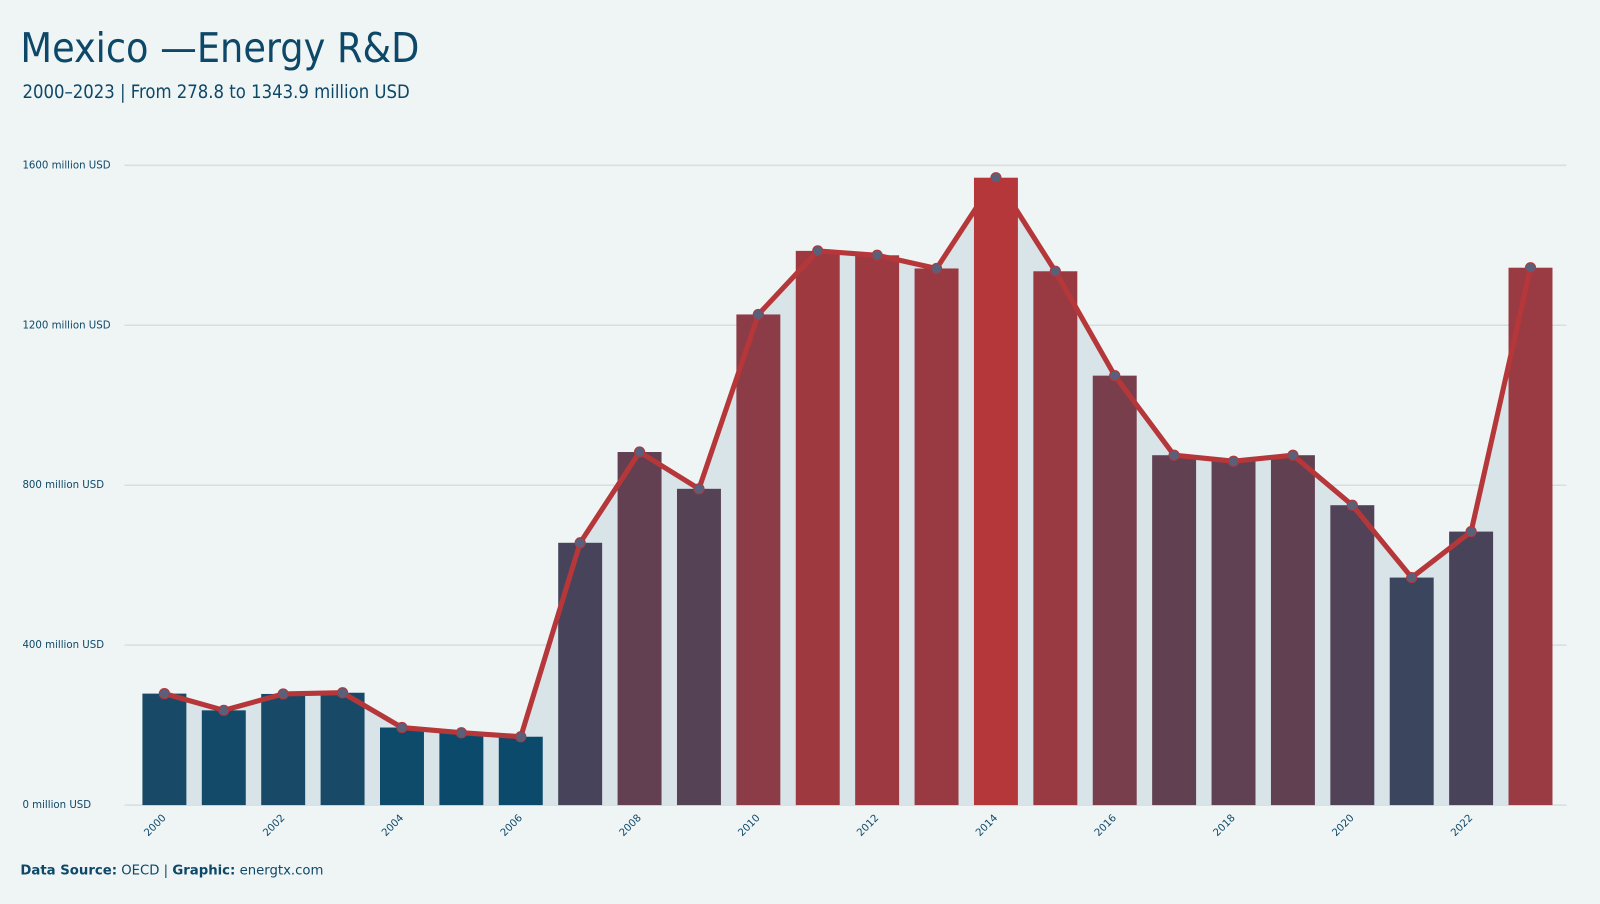 The image size is (1600, 904). What do you see at coordinates (203, 870) in the screenshot?
I see `graphic-label: Graphic:` at bounding box center [203, 870].